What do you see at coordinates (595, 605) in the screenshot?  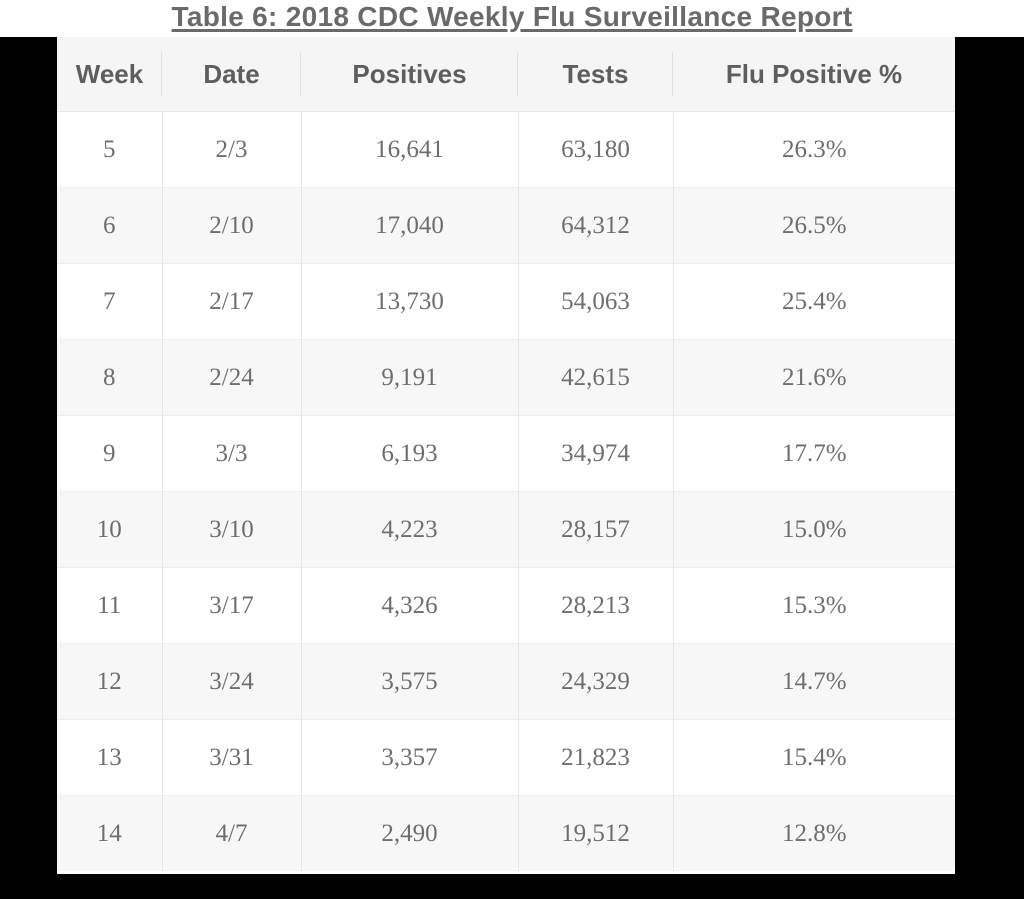 I see `cell-tests: 28,213` at bounding box center [595, 605].